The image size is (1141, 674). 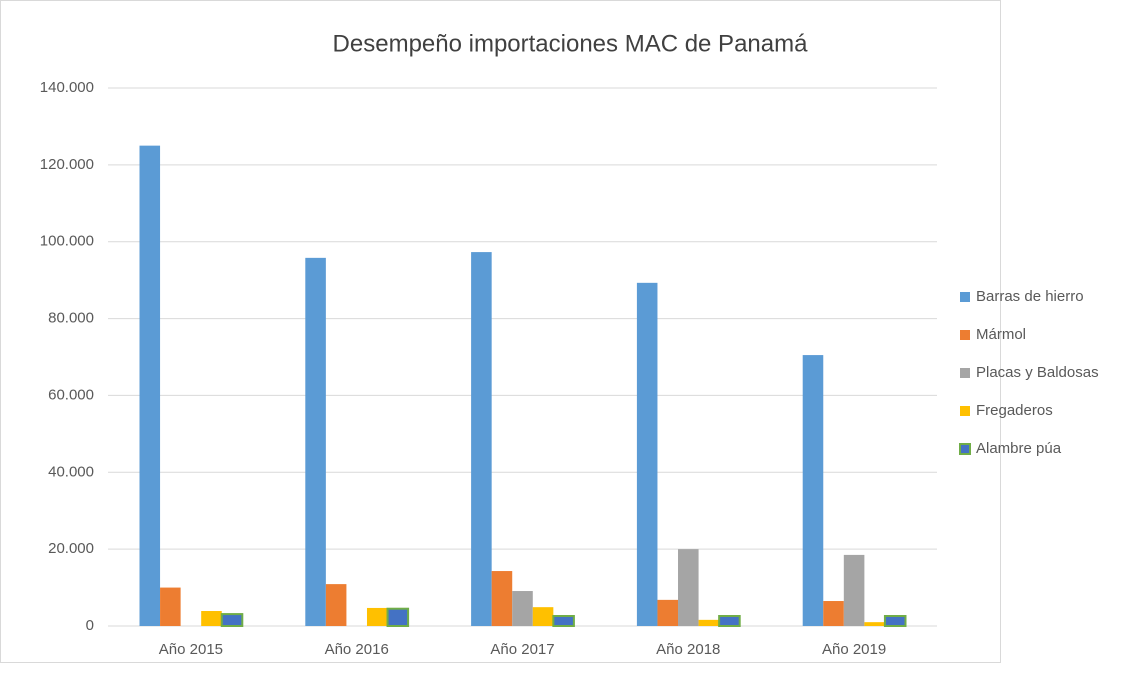 What do you see at coordinates (357, 649) in the screenshot?
I see `x-tick-label: Año 2016` at bounding box center [357, 649].